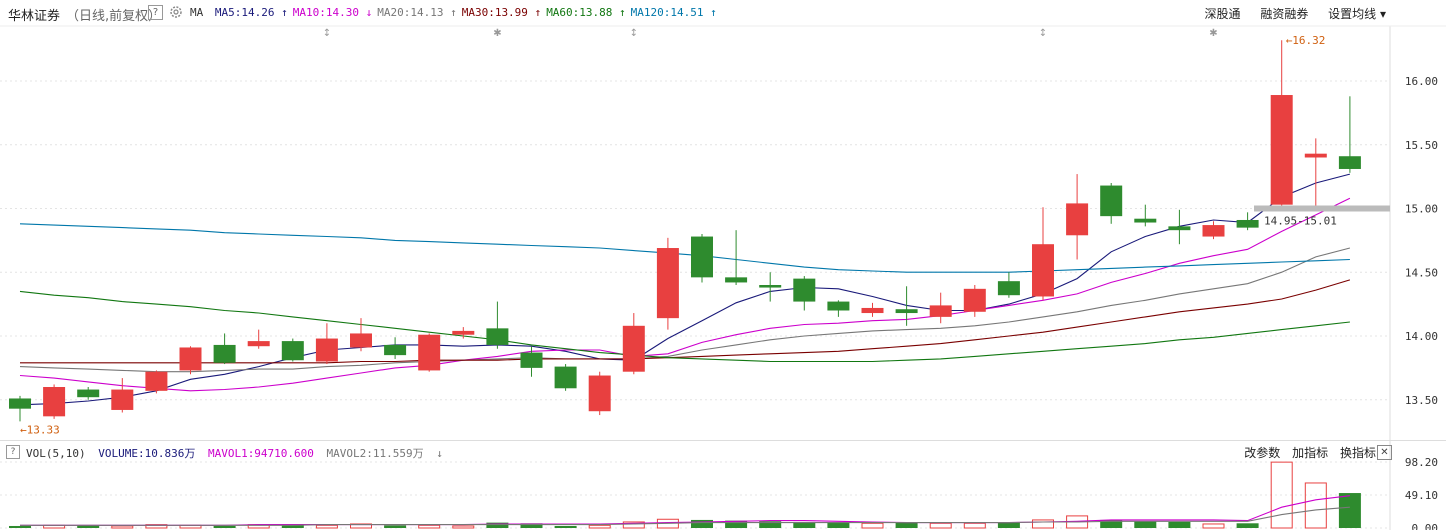 The width and height of the screenshot is (1446, 530). What do you see at coordinates (1284, 14) in the screenshot?
I see `link-margin-trading: 融资融券` at bounding box center [1284, 14].